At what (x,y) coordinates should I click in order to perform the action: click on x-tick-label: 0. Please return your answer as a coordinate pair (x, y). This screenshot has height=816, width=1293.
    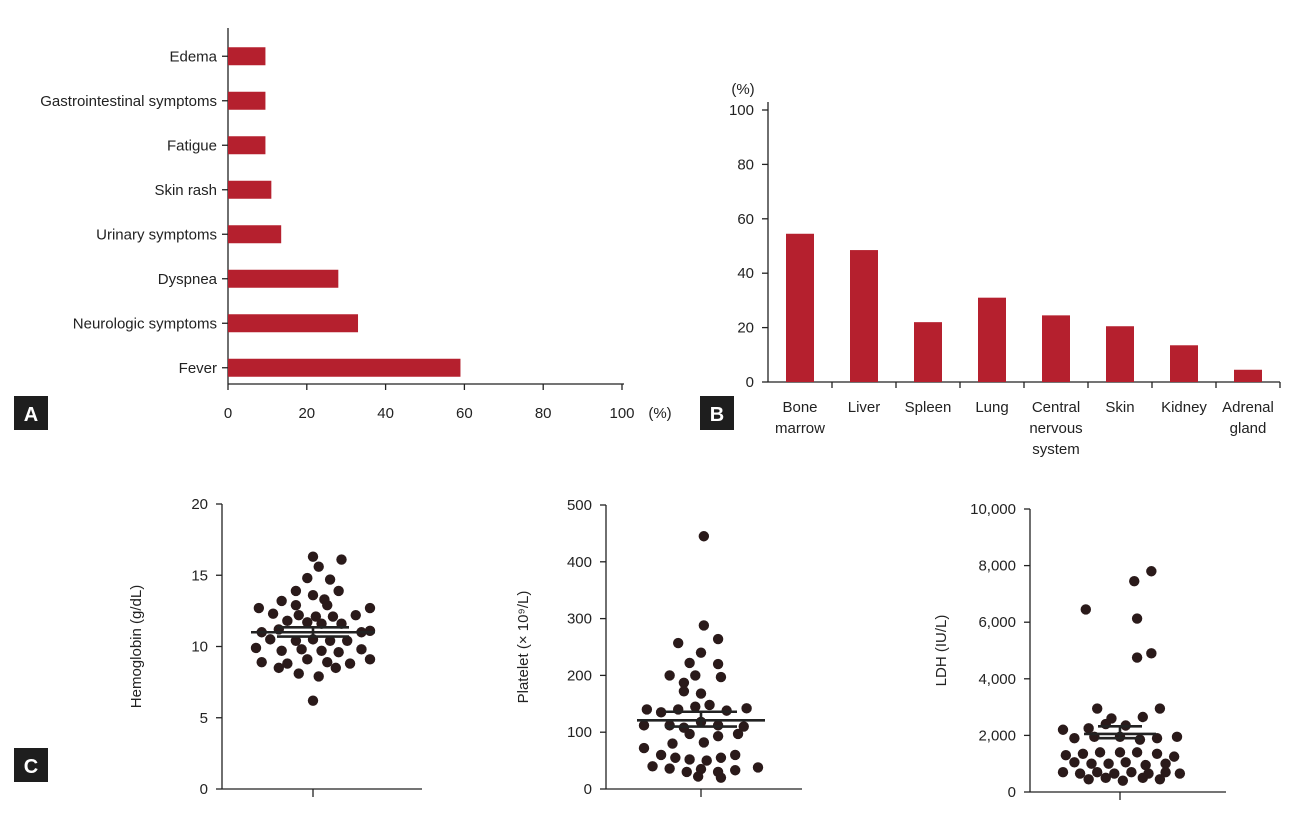
    Looking at the image, I should click on (228, 413).